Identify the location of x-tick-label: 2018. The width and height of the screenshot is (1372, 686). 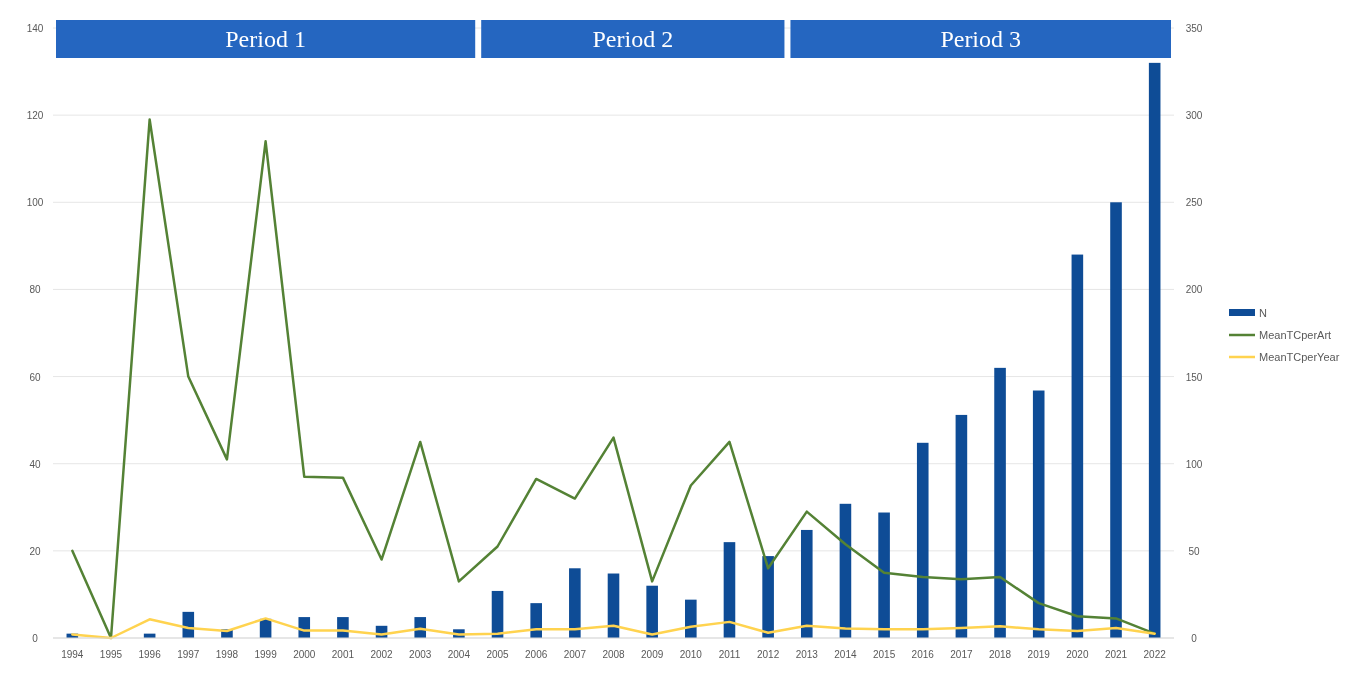
(1000, 654).